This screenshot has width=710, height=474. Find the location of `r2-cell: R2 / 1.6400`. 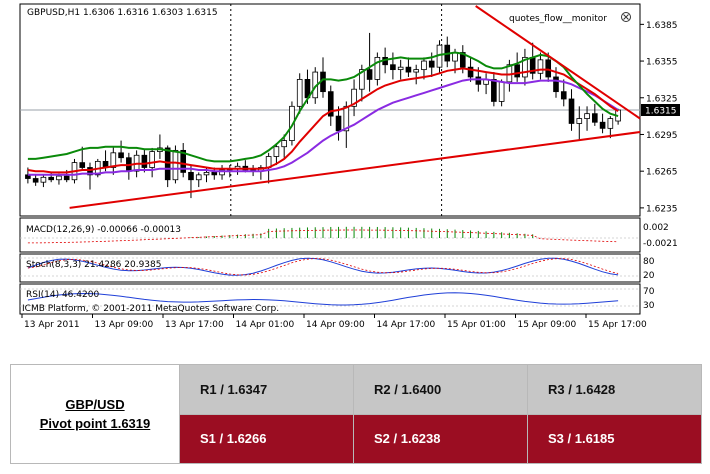

r2-cell: R2 / 1.6400 is located at coordinates (440, 389).